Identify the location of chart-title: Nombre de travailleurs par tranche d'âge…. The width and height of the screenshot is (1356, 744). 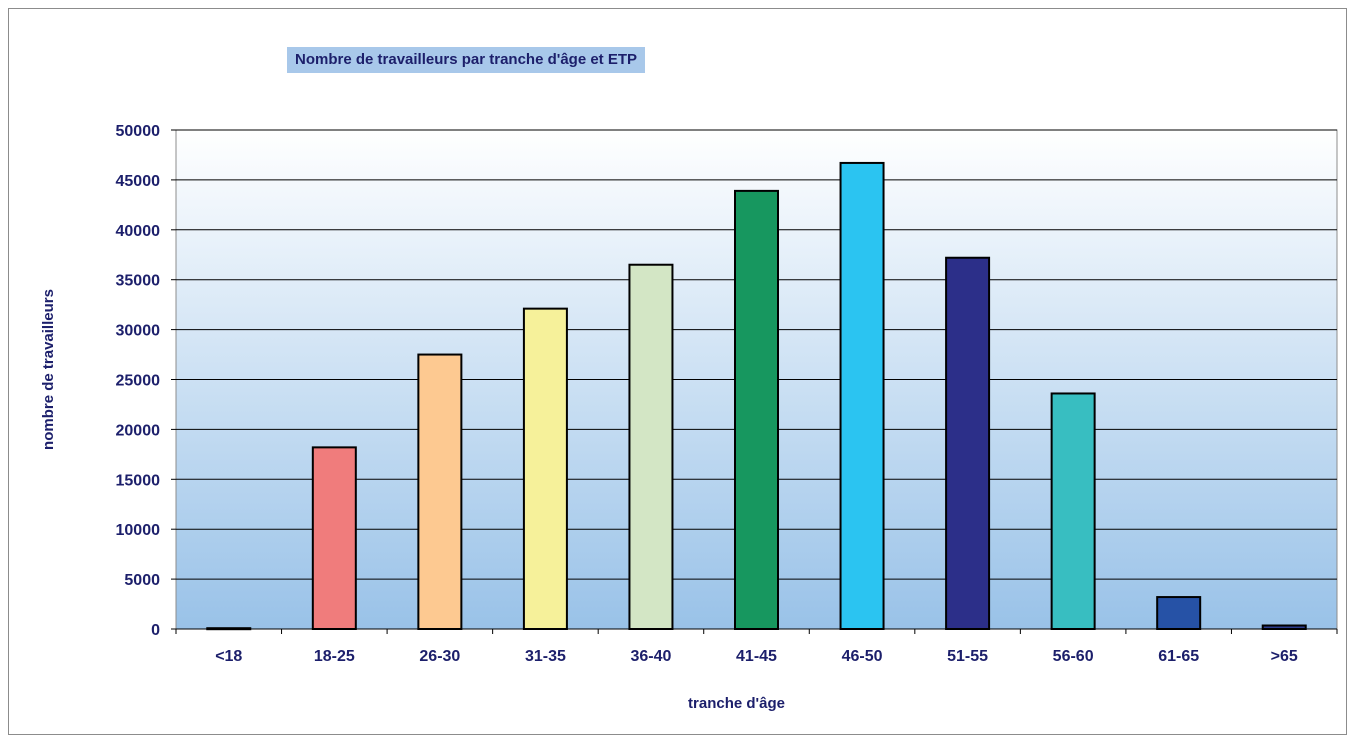
(466, 60).